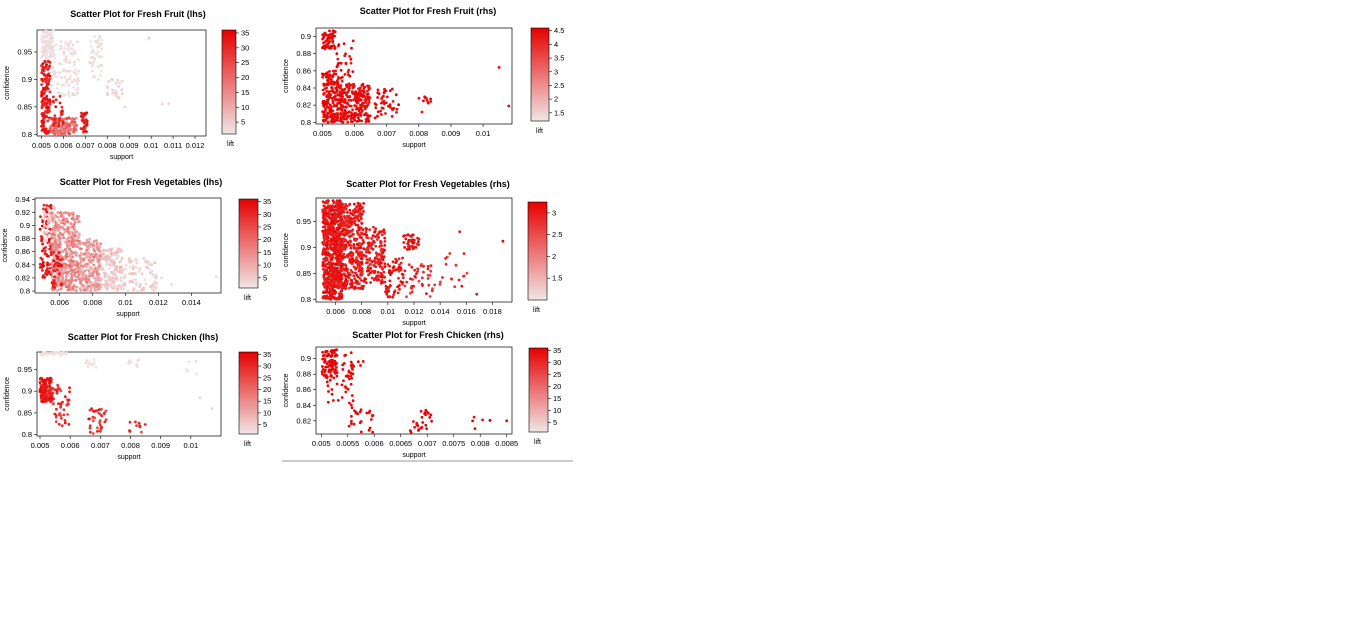 Image resolution: width=1360 pixels, height=623 pixels. What do you see at coordinates (191, 302) in the screenshot?
I see `x-tick-label: 0.014` at bounding box center [191, 302].